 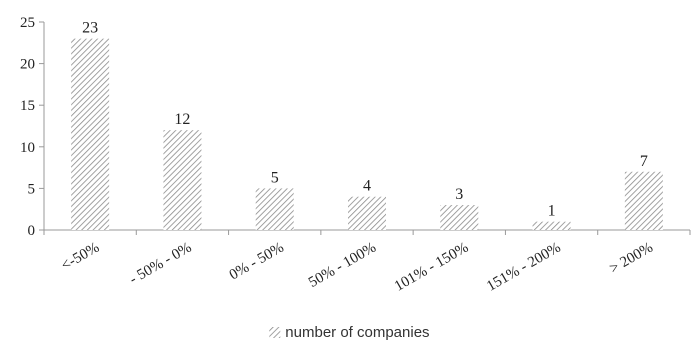 What do you see at coordinates (459, 194) in the screenshot?
I see `data-label: 3` at bounding box center [459, 194].